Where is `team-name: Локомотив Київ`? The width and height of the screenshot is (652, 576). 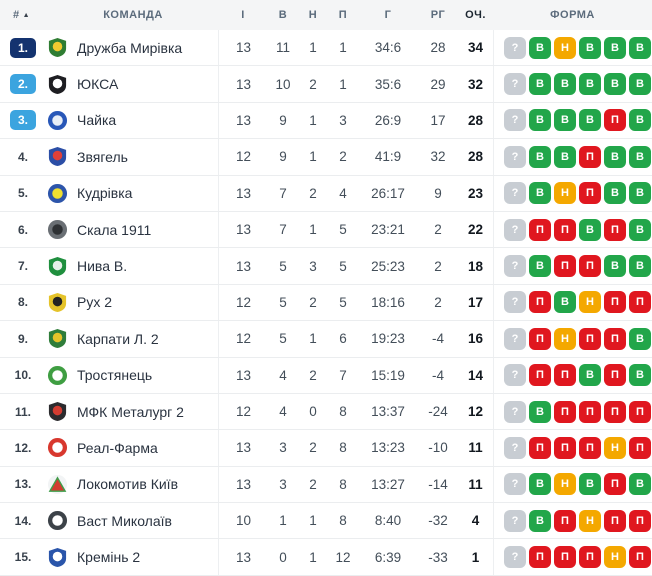 team-name: Локомотив Київ is located at coordinates (128, 484).